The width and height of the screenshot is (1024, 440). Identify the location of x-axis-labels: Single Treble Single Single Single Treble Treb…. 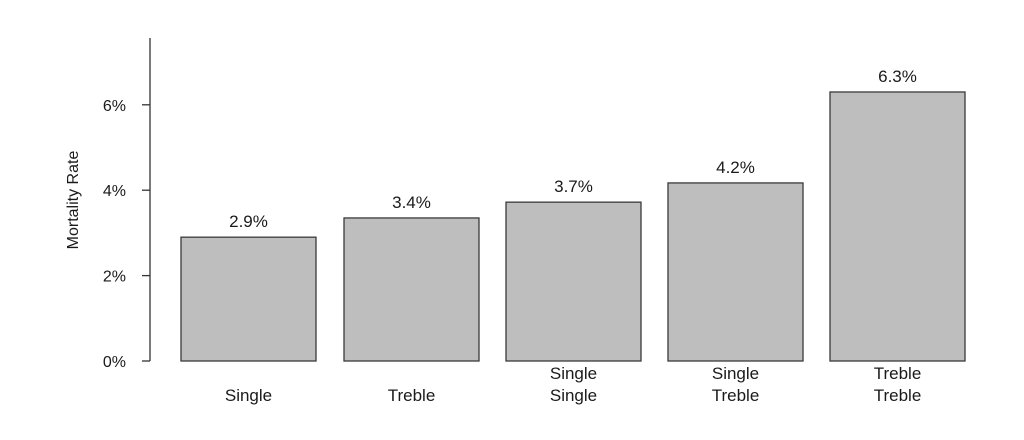
(573, 384).